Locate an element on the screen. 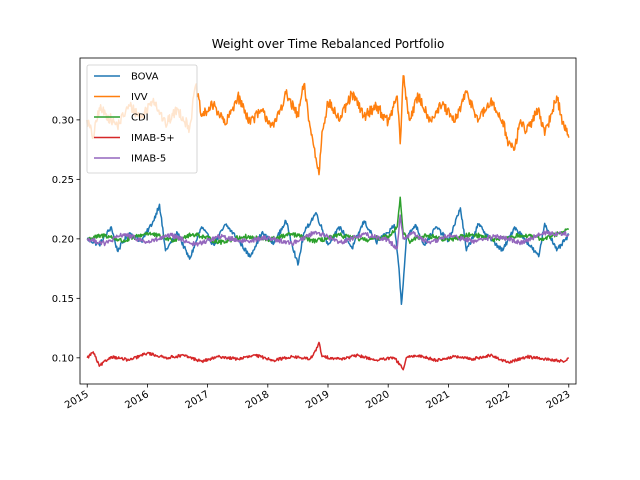  x-tick-label: 2016 is located at coordinates (137, 400).